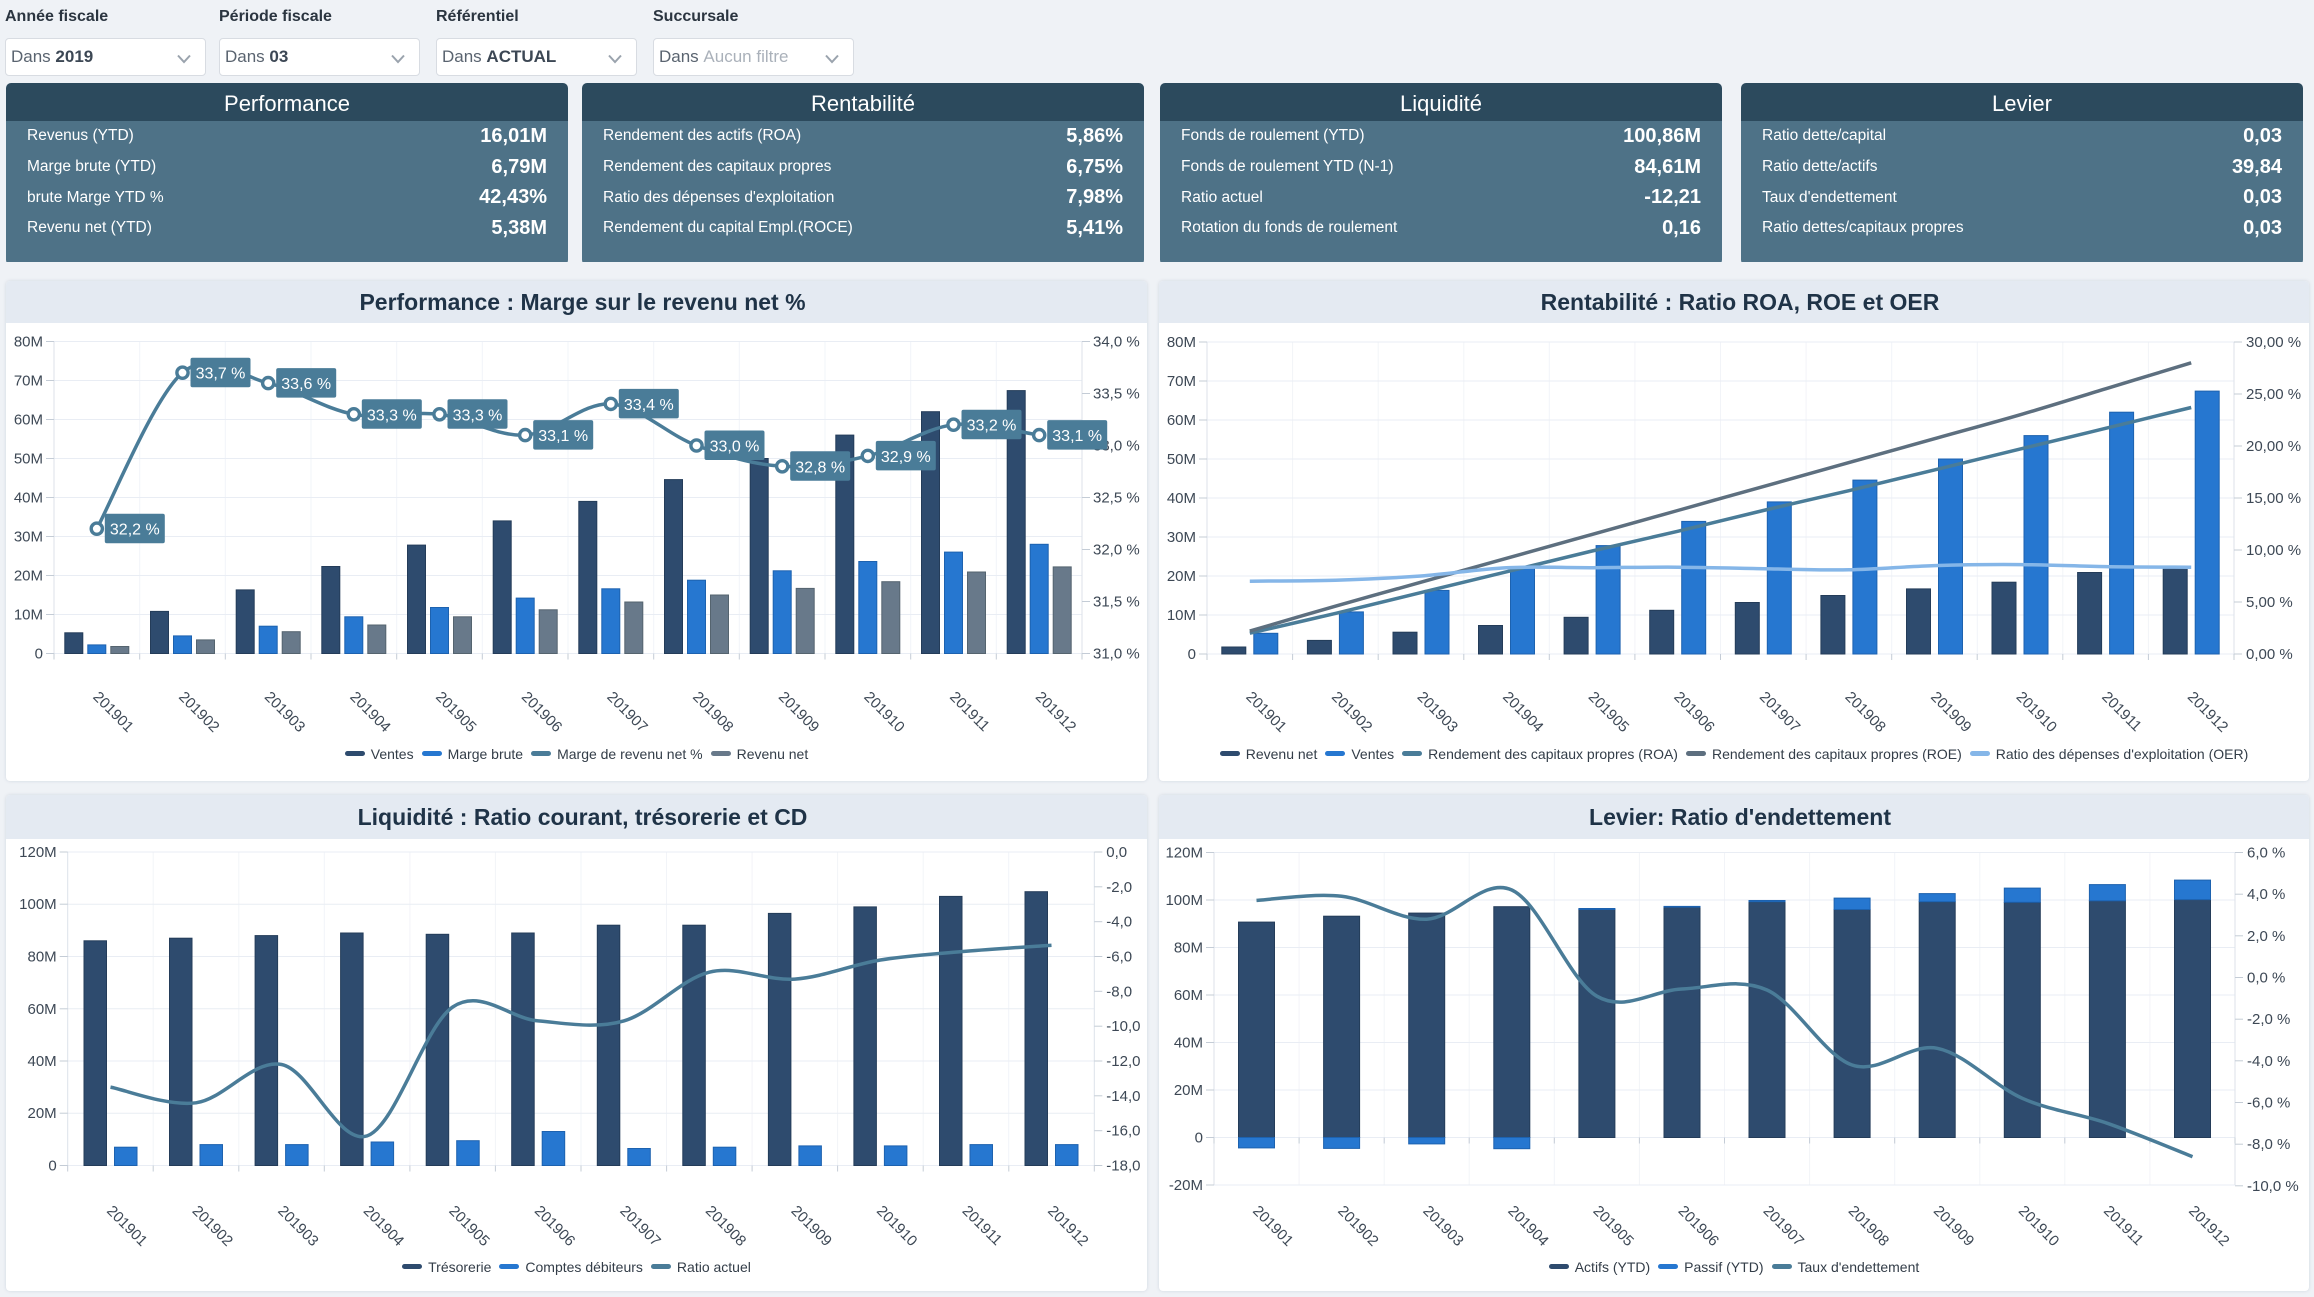 Image resolution: width=2314 pixels, height=1297 pixels. What do you see at coordinates (2273, 1186) in the screenshot?
I see `svg-text: -10,0 %` at bounding box center [2273, 1186].